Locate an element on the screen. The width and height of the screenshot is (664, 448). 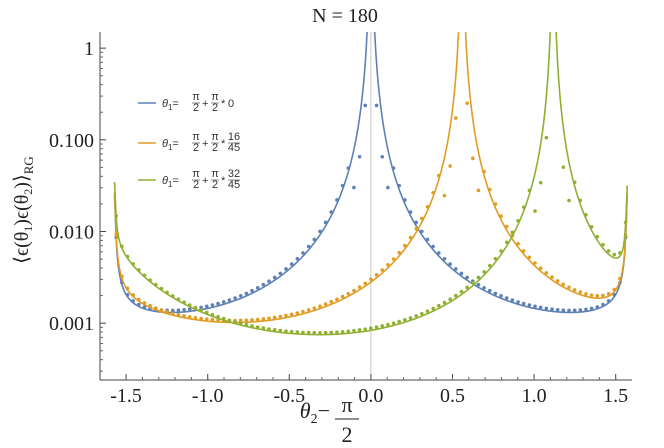
legend-label-2: θ1= is located at coordinates (170, 182).